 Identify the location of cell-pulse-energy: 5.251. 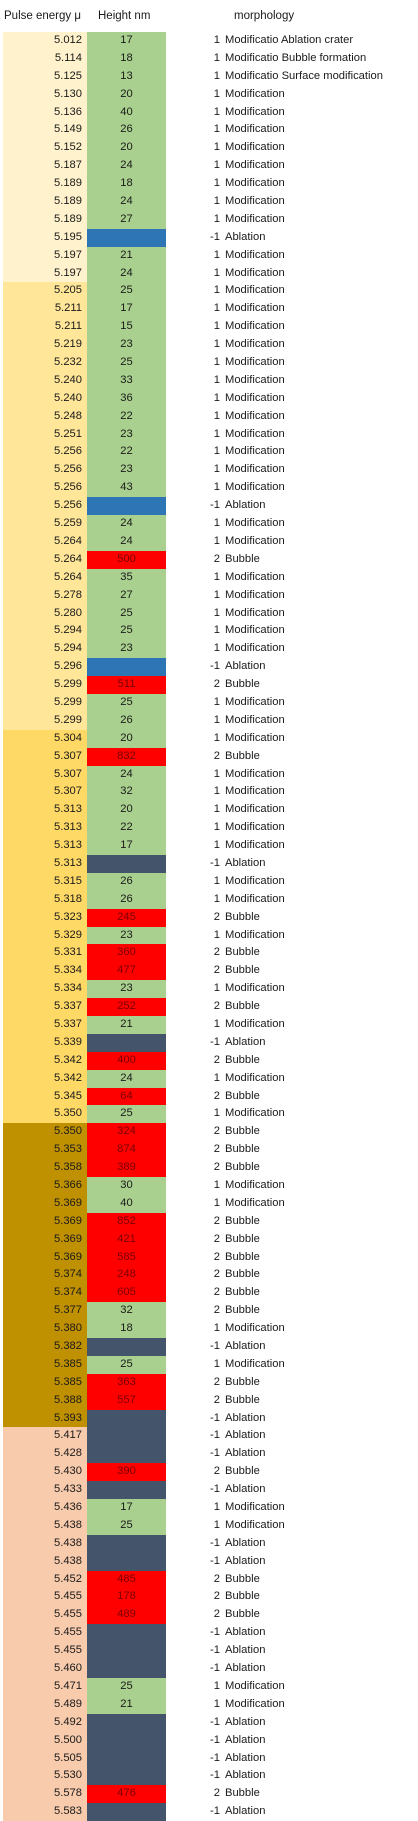
(45, 434).